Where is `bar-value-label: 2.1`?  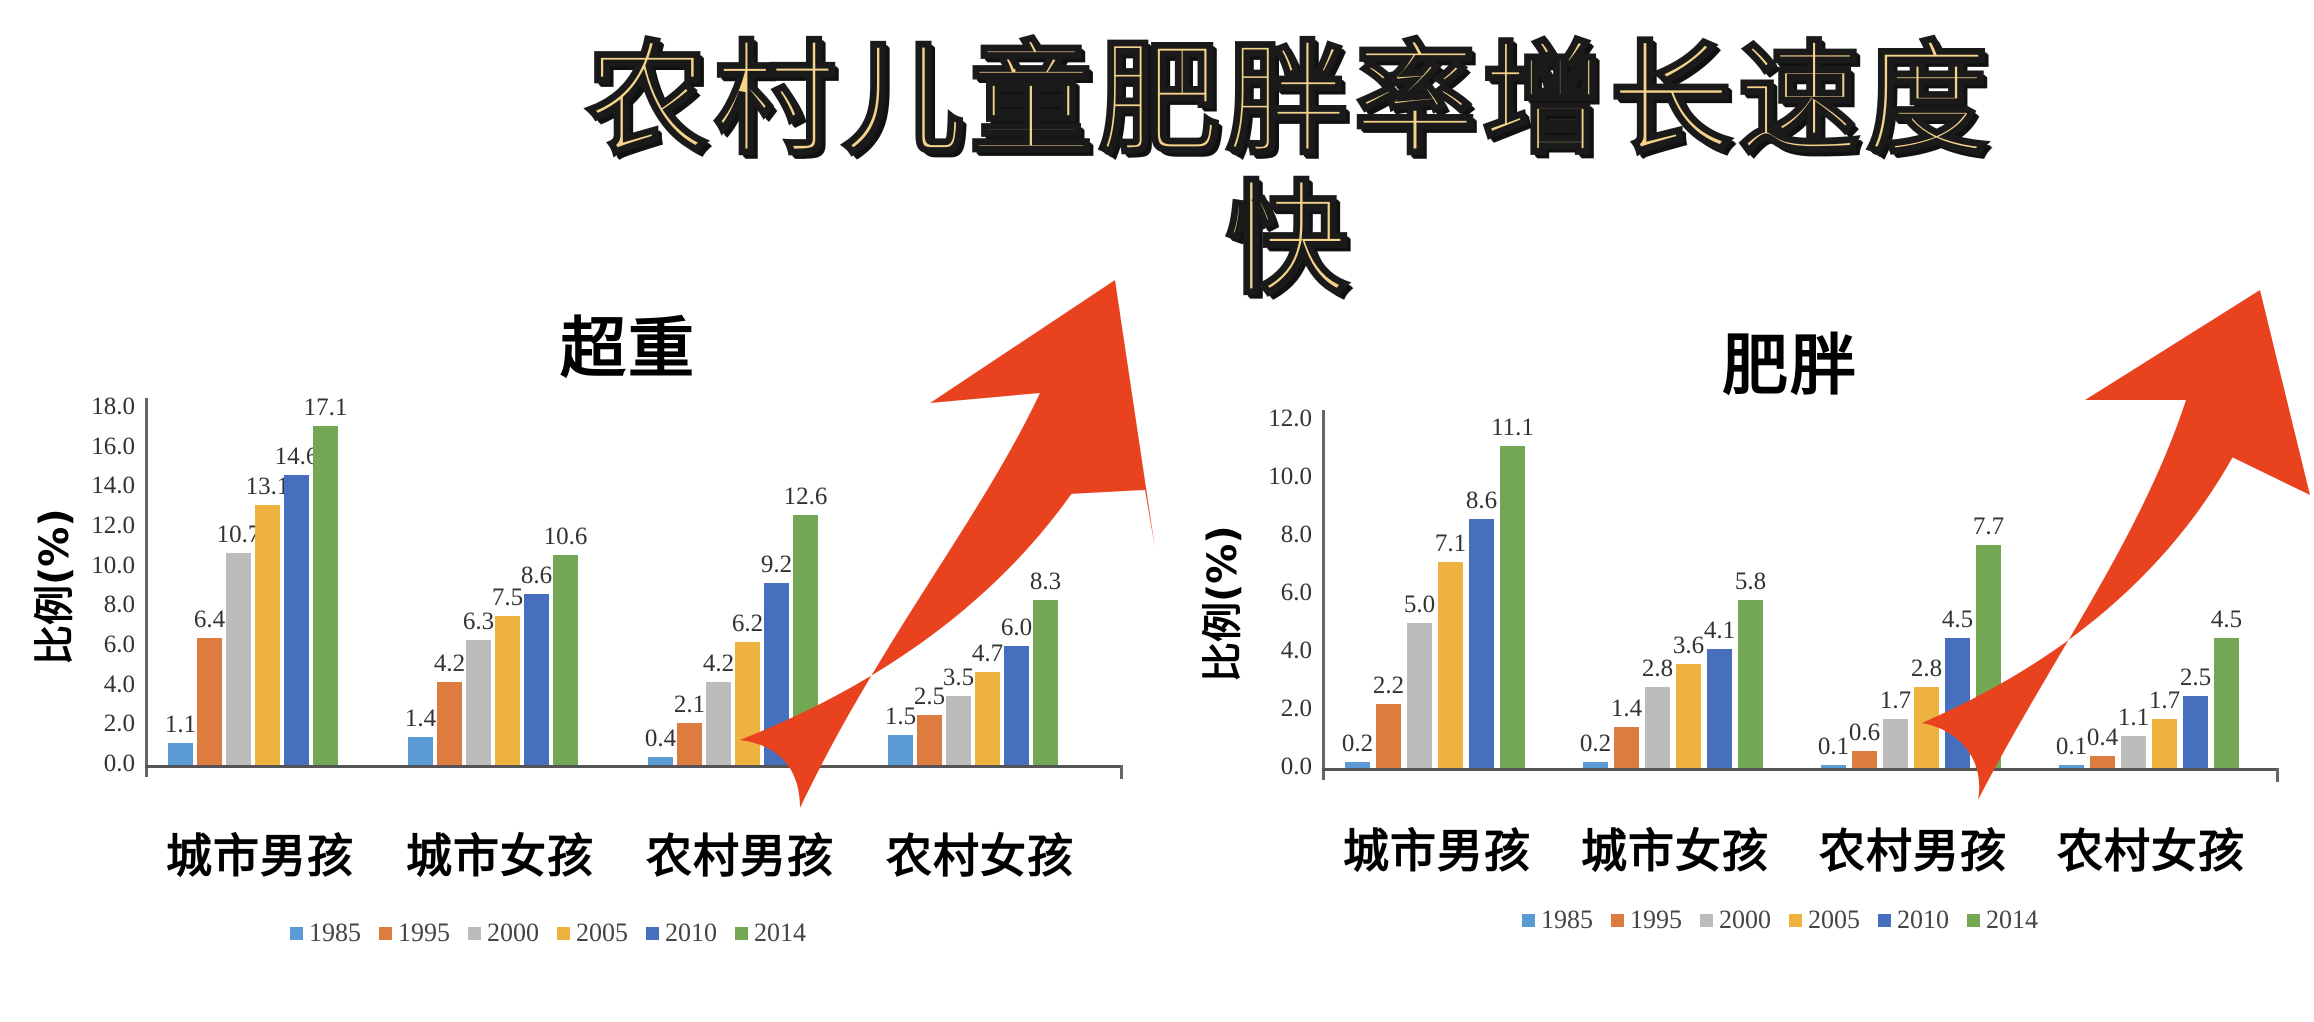
bar-value-label: 2.1 is located at coordinates (689, 705).